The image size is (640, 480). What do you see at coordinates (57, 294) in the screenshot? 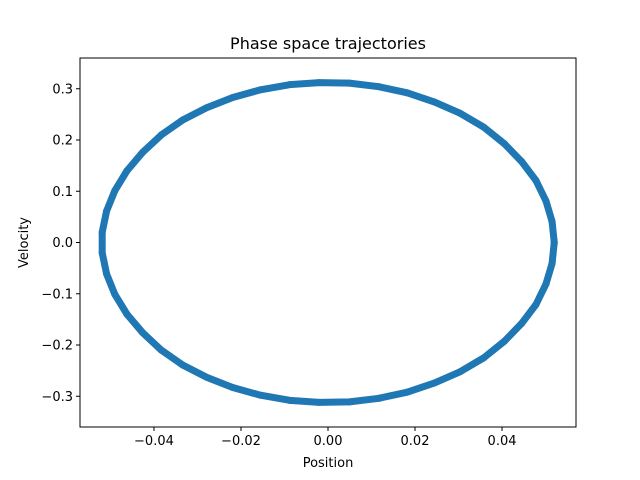
I see `y-tick-label: −0.1` at bounding box center [57, 294].